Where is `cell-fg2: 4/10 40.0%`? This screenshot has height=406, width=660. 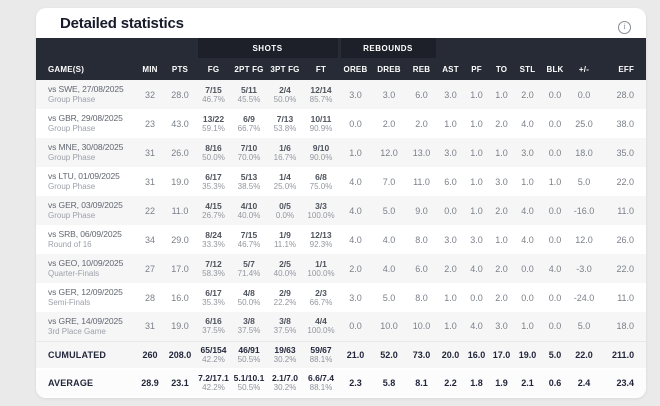 cell-fg2: 4/10 40.0% is located at coordinates (249, 210).